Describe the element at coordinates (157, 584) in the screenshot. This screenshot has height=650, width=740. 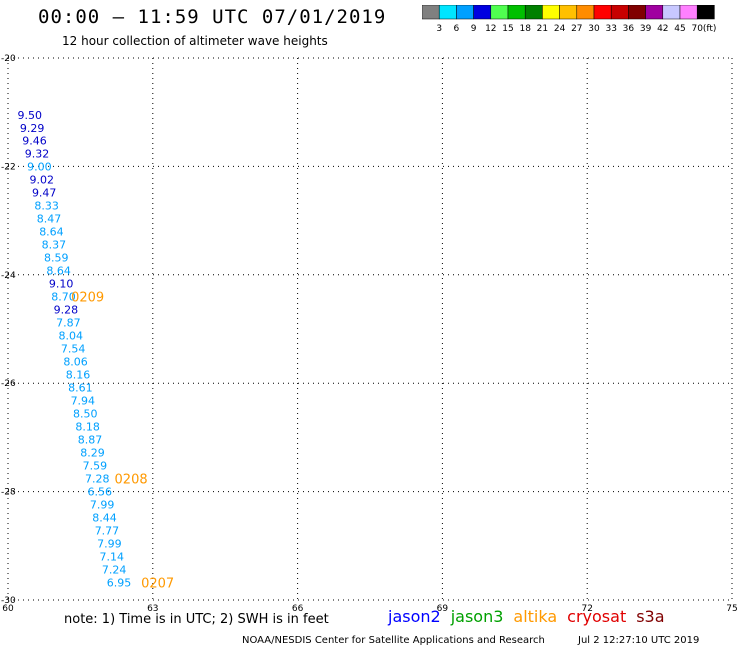
I see `pass-time-label: 0207` at that location.